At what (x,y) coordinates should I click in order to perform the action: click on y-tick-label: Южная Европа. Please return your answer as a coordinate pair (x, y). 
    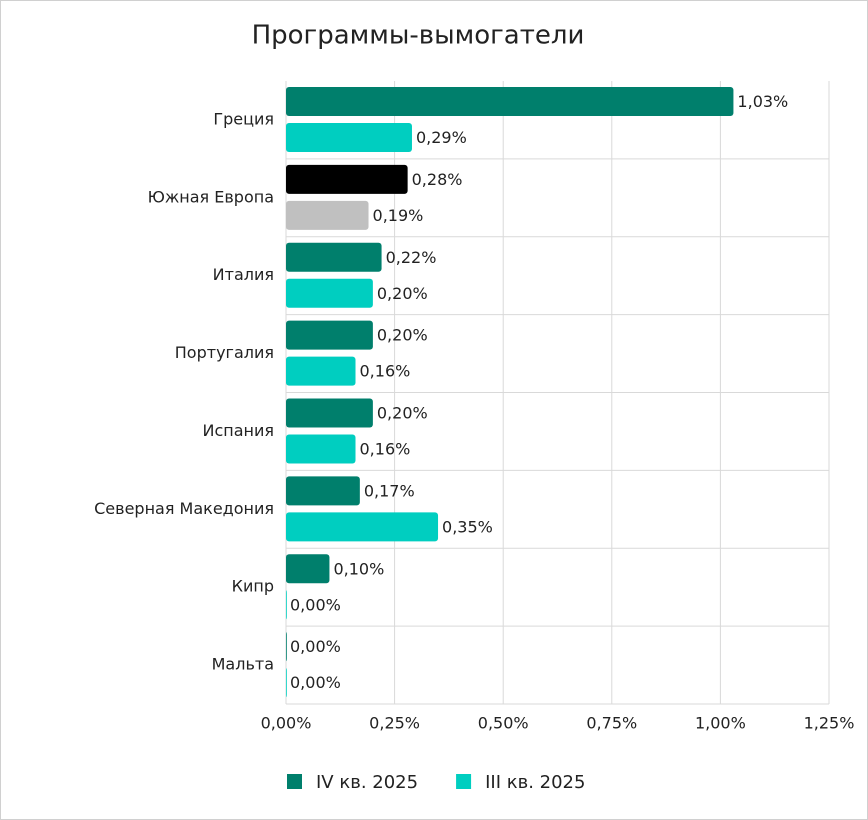
    Looking at the image, I should click on (211, 196).